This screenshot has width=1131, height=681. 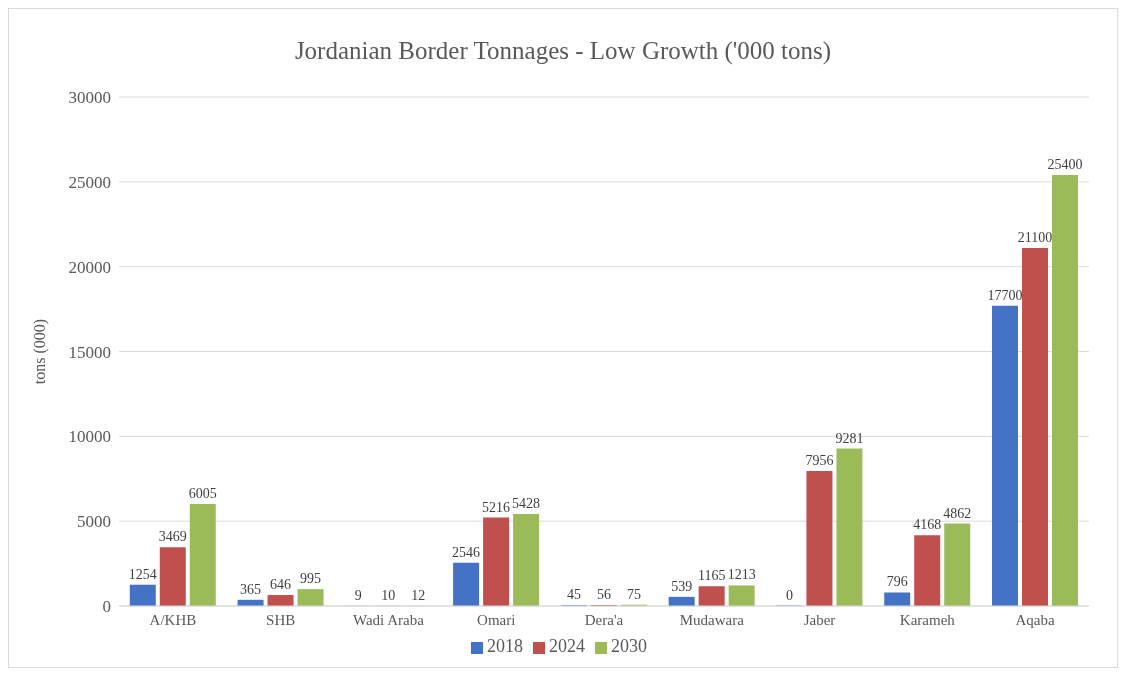 I want to click on y-axis-title: tons (000), so click(x=39, y=351).